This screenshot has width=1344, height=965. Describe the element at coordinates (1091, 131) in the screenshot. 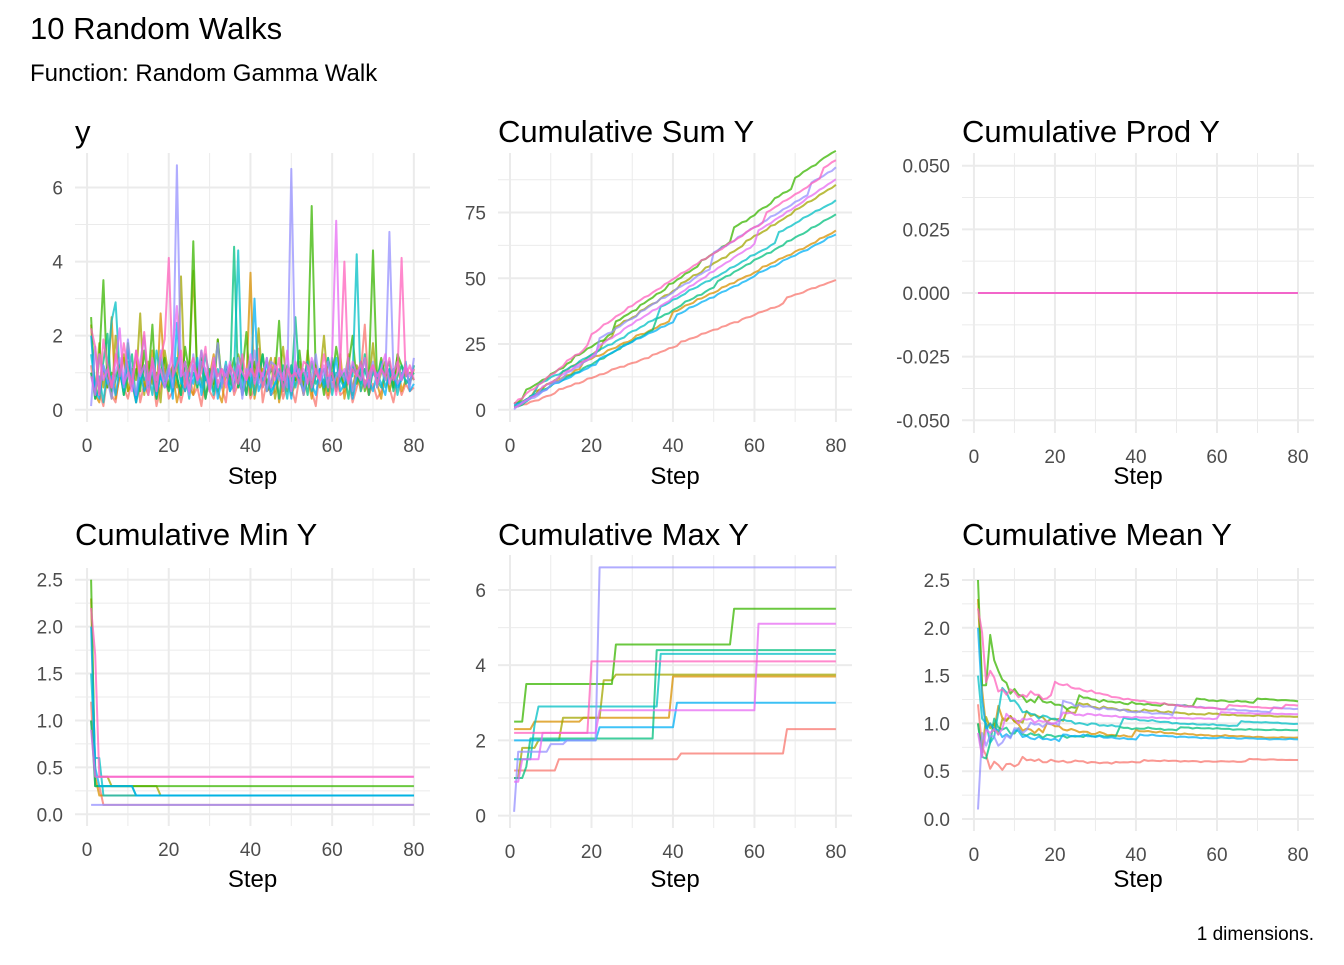

I see `panel-title: Cumulative Prod Y` at that location.